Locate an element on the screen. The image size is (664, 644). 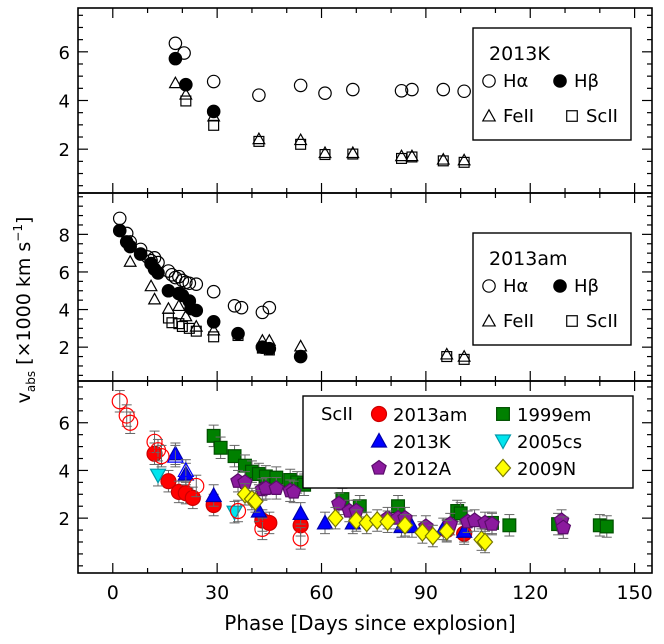
legend-box-bottom is located at coordinates (468, 442).